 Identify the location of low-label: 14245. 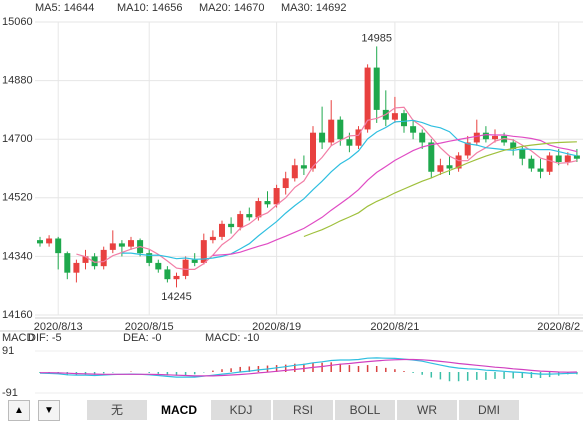
(176, 297).